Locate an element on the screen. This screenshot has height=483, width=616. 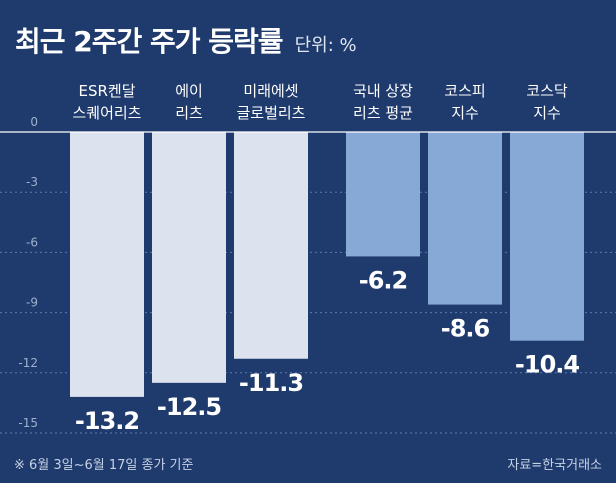
y-tick-label: -3 is located at coordinates (32, 182).